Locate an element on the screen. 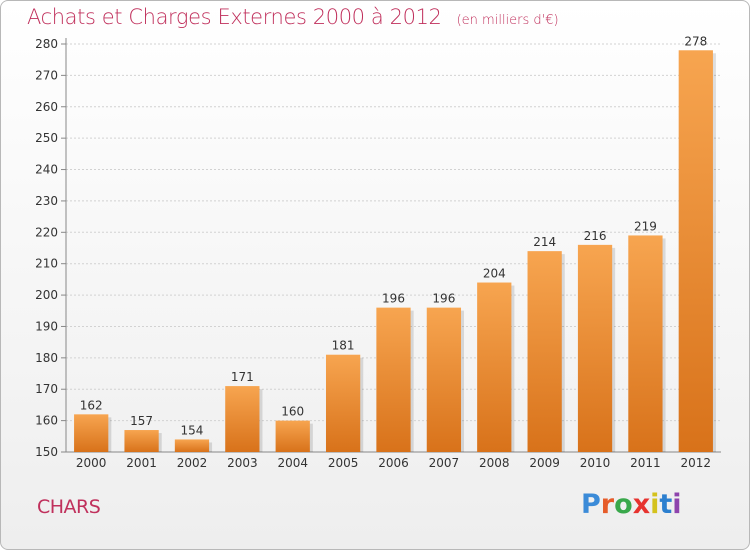 The width and height of the screenshot is (750, 550). bar-value-label: 160 is located at coordinates (292, 412).